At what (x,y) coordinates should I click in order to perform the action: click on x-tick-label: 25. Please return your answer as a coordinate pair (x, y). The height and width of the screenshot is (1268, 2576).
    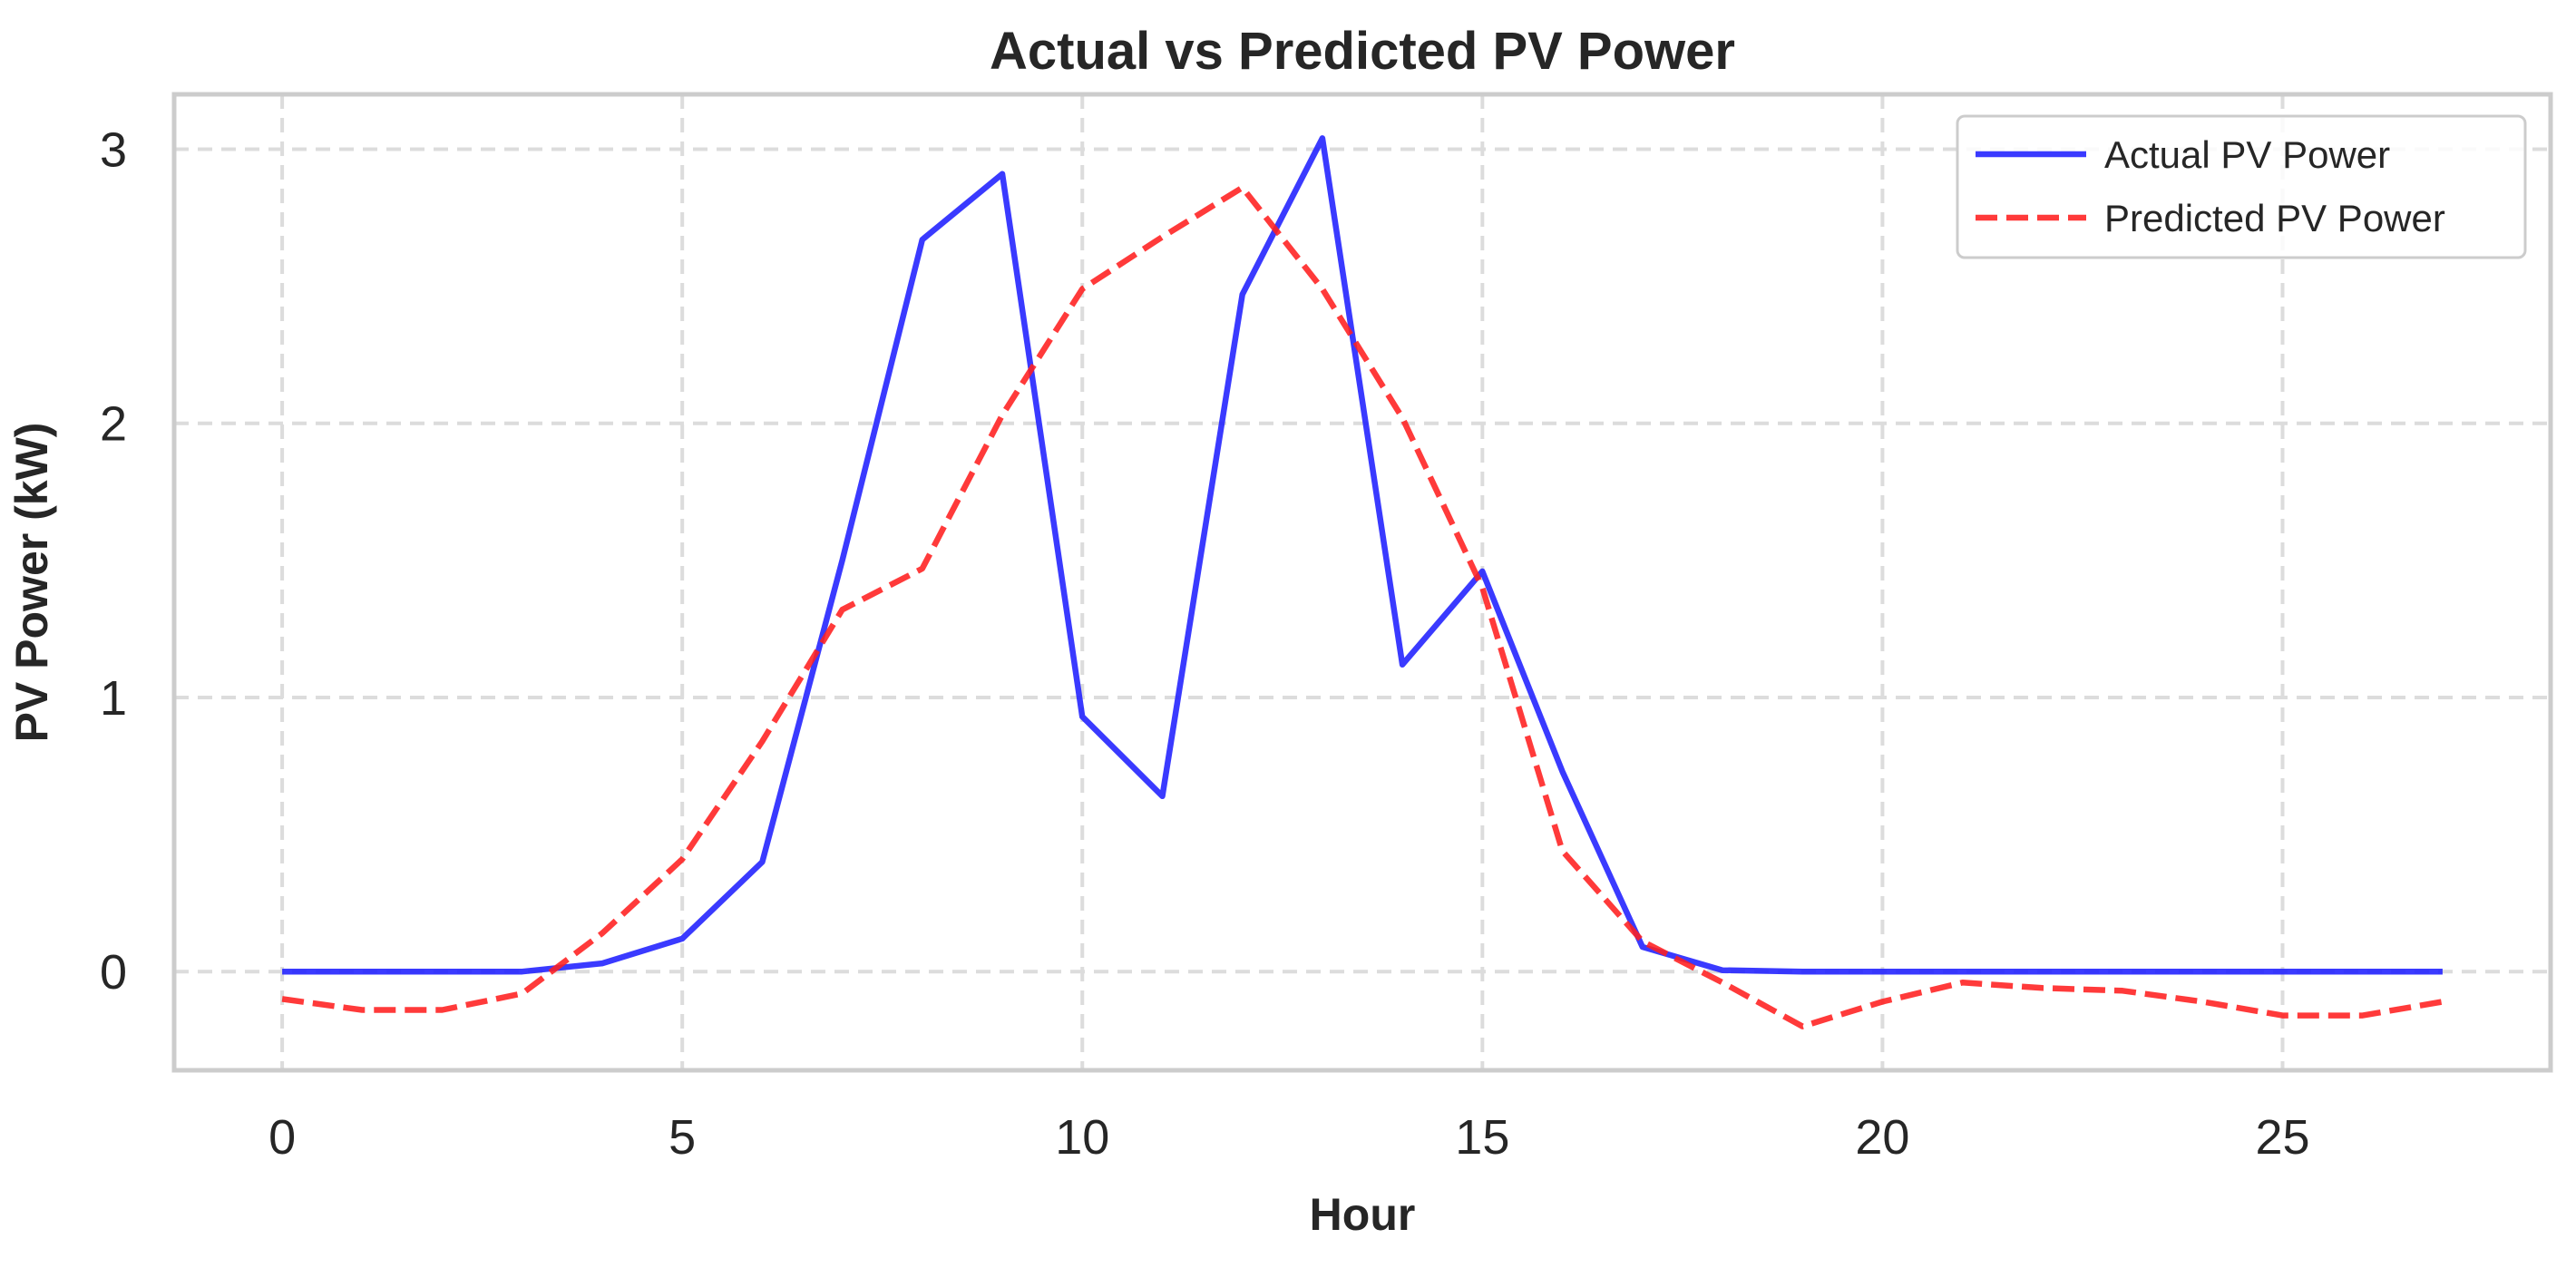
    Looking at the image, I should click on (2282, 1138).